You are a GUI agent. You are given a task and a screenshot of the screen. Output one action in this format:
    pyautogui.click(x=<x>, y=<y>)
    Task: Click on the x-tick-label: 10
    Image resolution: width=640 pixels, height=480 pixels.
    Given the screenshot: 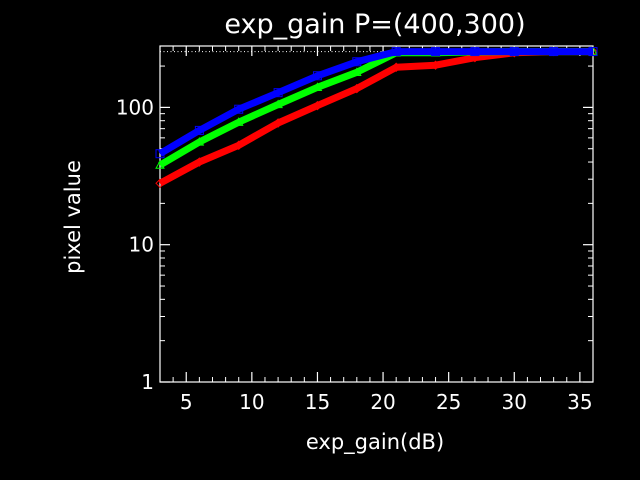 What is the action you would take?
    pyautogui.click(x=251, y=402)
    